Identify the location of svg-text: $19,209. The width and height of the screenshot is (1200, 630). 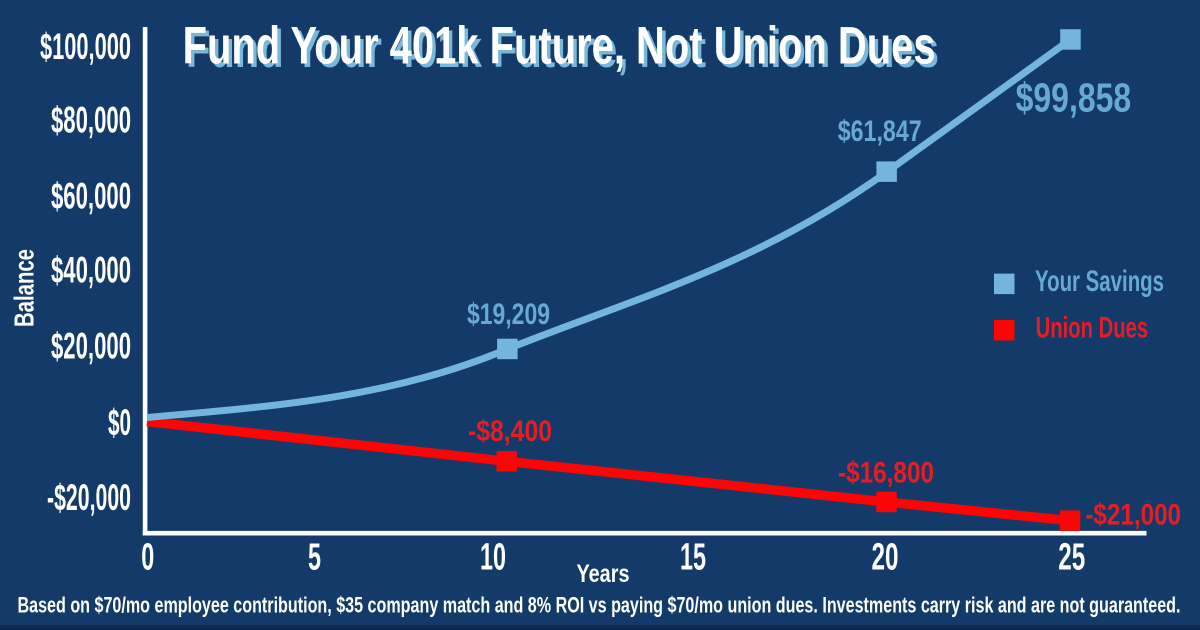
(508, 314).